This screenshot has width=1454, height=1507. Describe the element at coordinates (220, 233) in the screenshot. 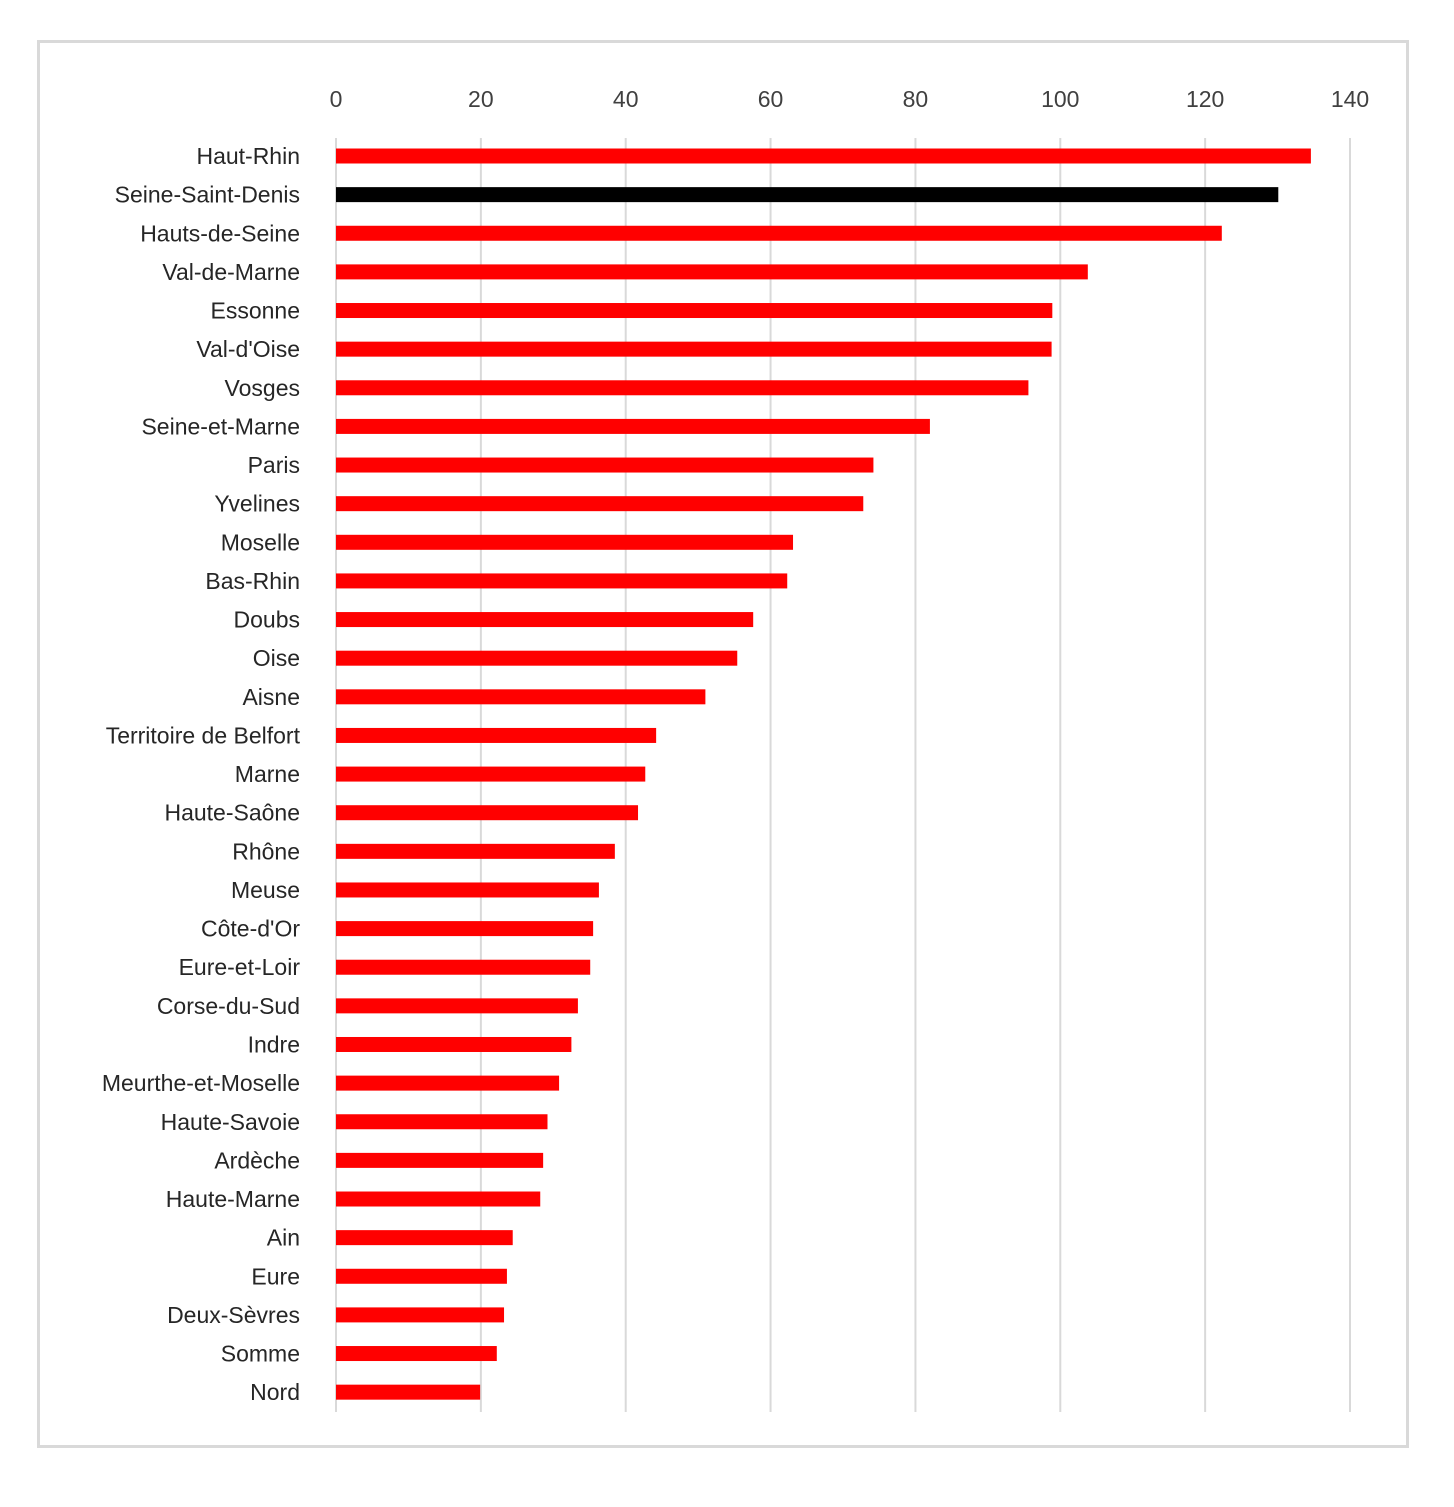

I see `category-label: Hauts-de-Seine` at that location.